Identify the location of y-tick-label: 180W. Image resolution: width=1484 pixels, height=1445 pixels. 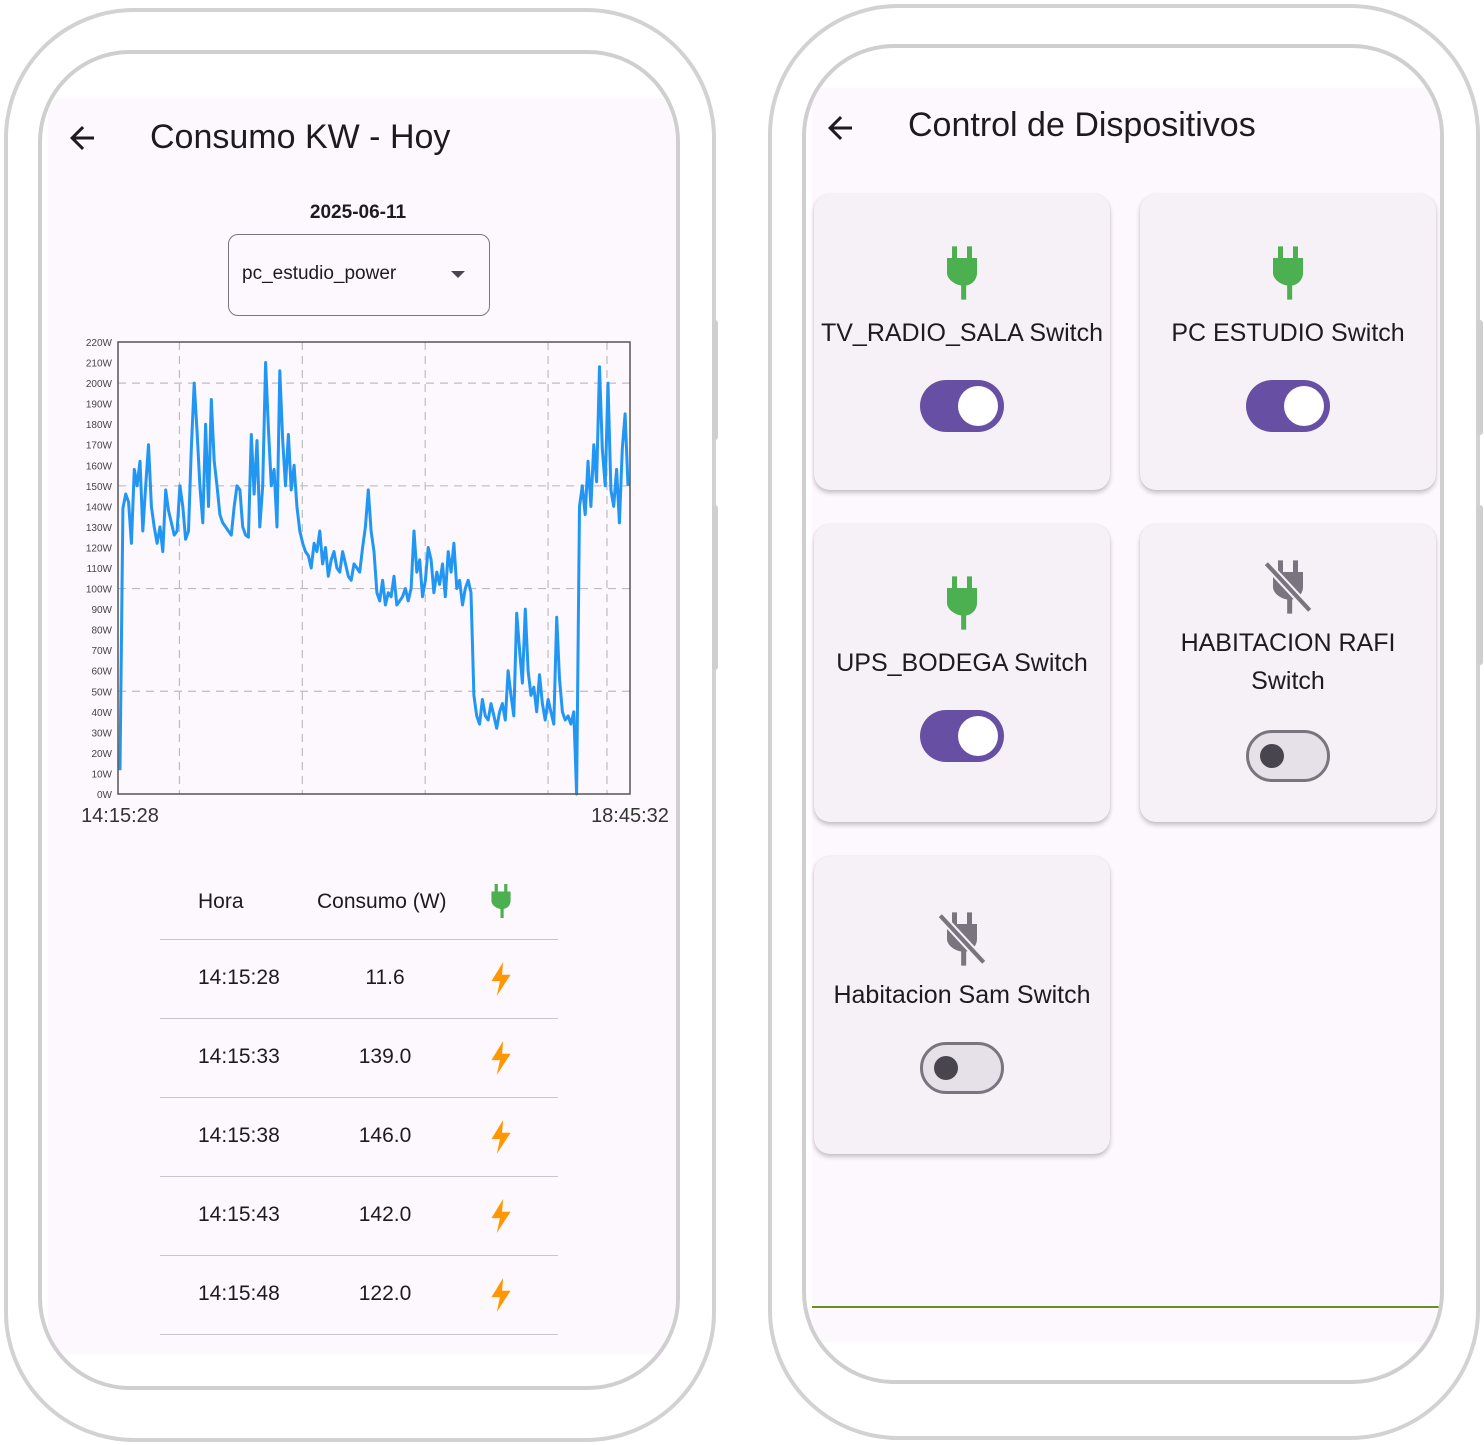
(99, 425).